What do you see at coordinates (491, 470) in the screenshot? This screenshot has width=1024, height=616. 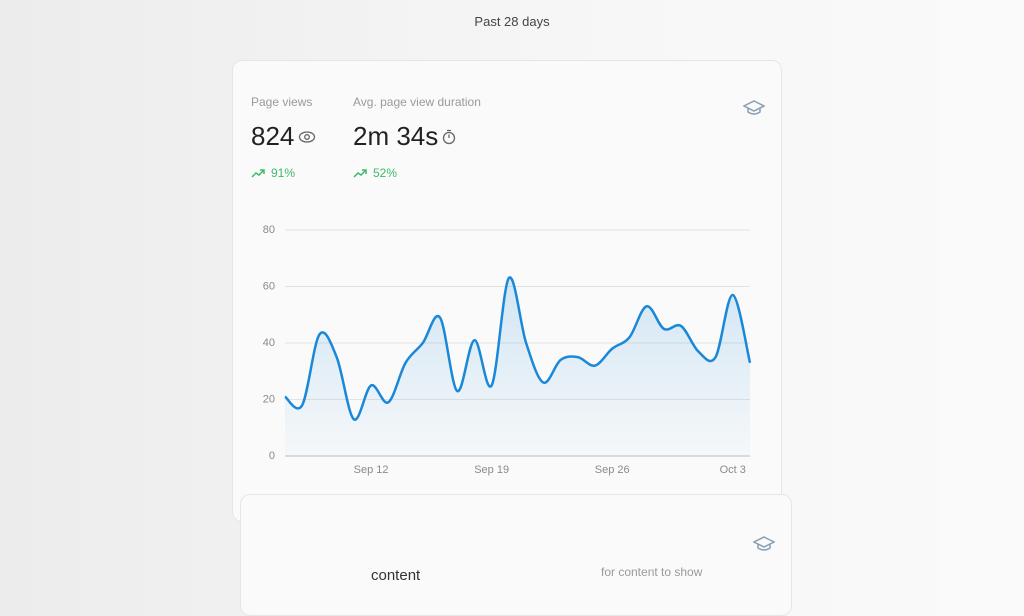 I see `x-tick-label: Sep 19` at bounding box center [491, 470].